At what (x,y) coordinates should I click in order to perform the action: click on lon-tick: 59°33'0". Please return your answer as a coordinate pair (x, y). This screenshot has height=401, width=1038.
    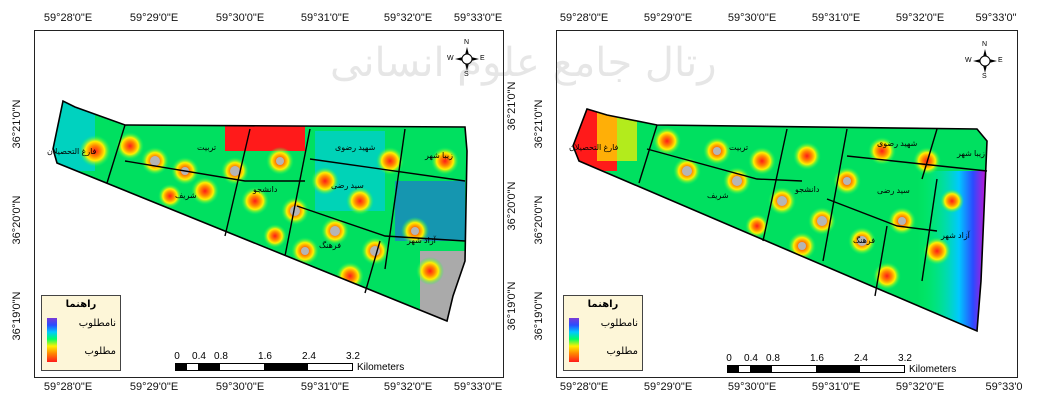
    Looking at the image, I should click on (996, 18).